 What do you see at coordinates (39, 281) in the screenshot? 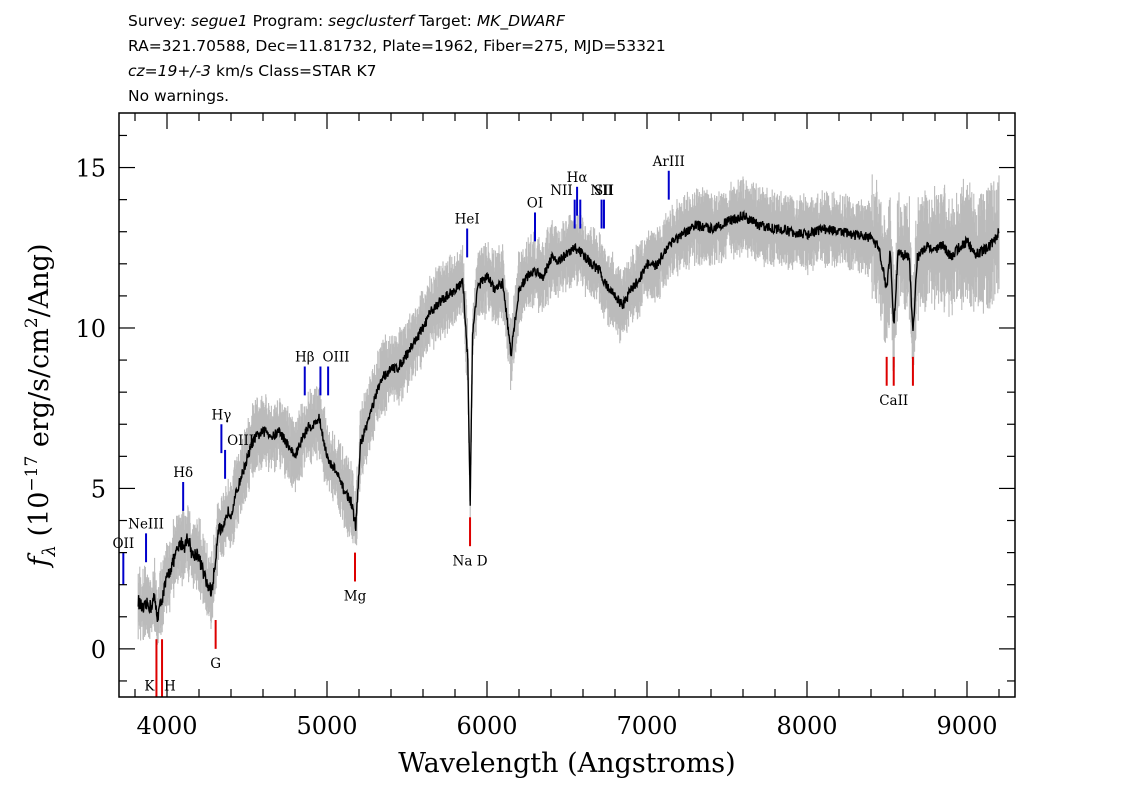
I see `y-axis-end: /Ang)` at bounding box center [39, 281].